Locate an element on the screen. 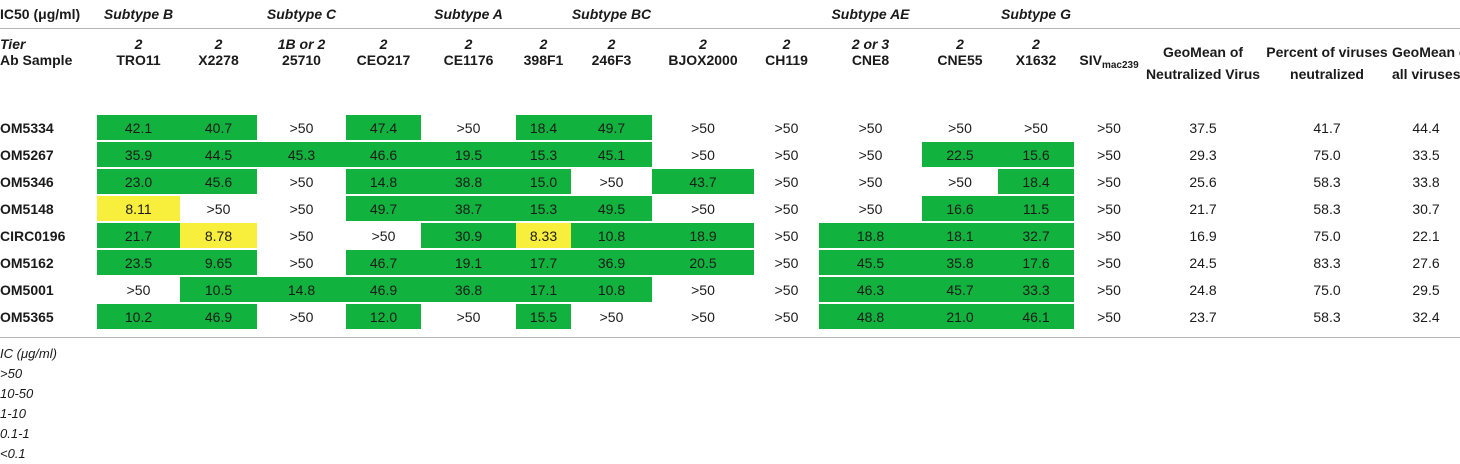 The height and width of the screenshot is (464, 1460). ic50-value: 44.5 is located at coordinates (218, 154).